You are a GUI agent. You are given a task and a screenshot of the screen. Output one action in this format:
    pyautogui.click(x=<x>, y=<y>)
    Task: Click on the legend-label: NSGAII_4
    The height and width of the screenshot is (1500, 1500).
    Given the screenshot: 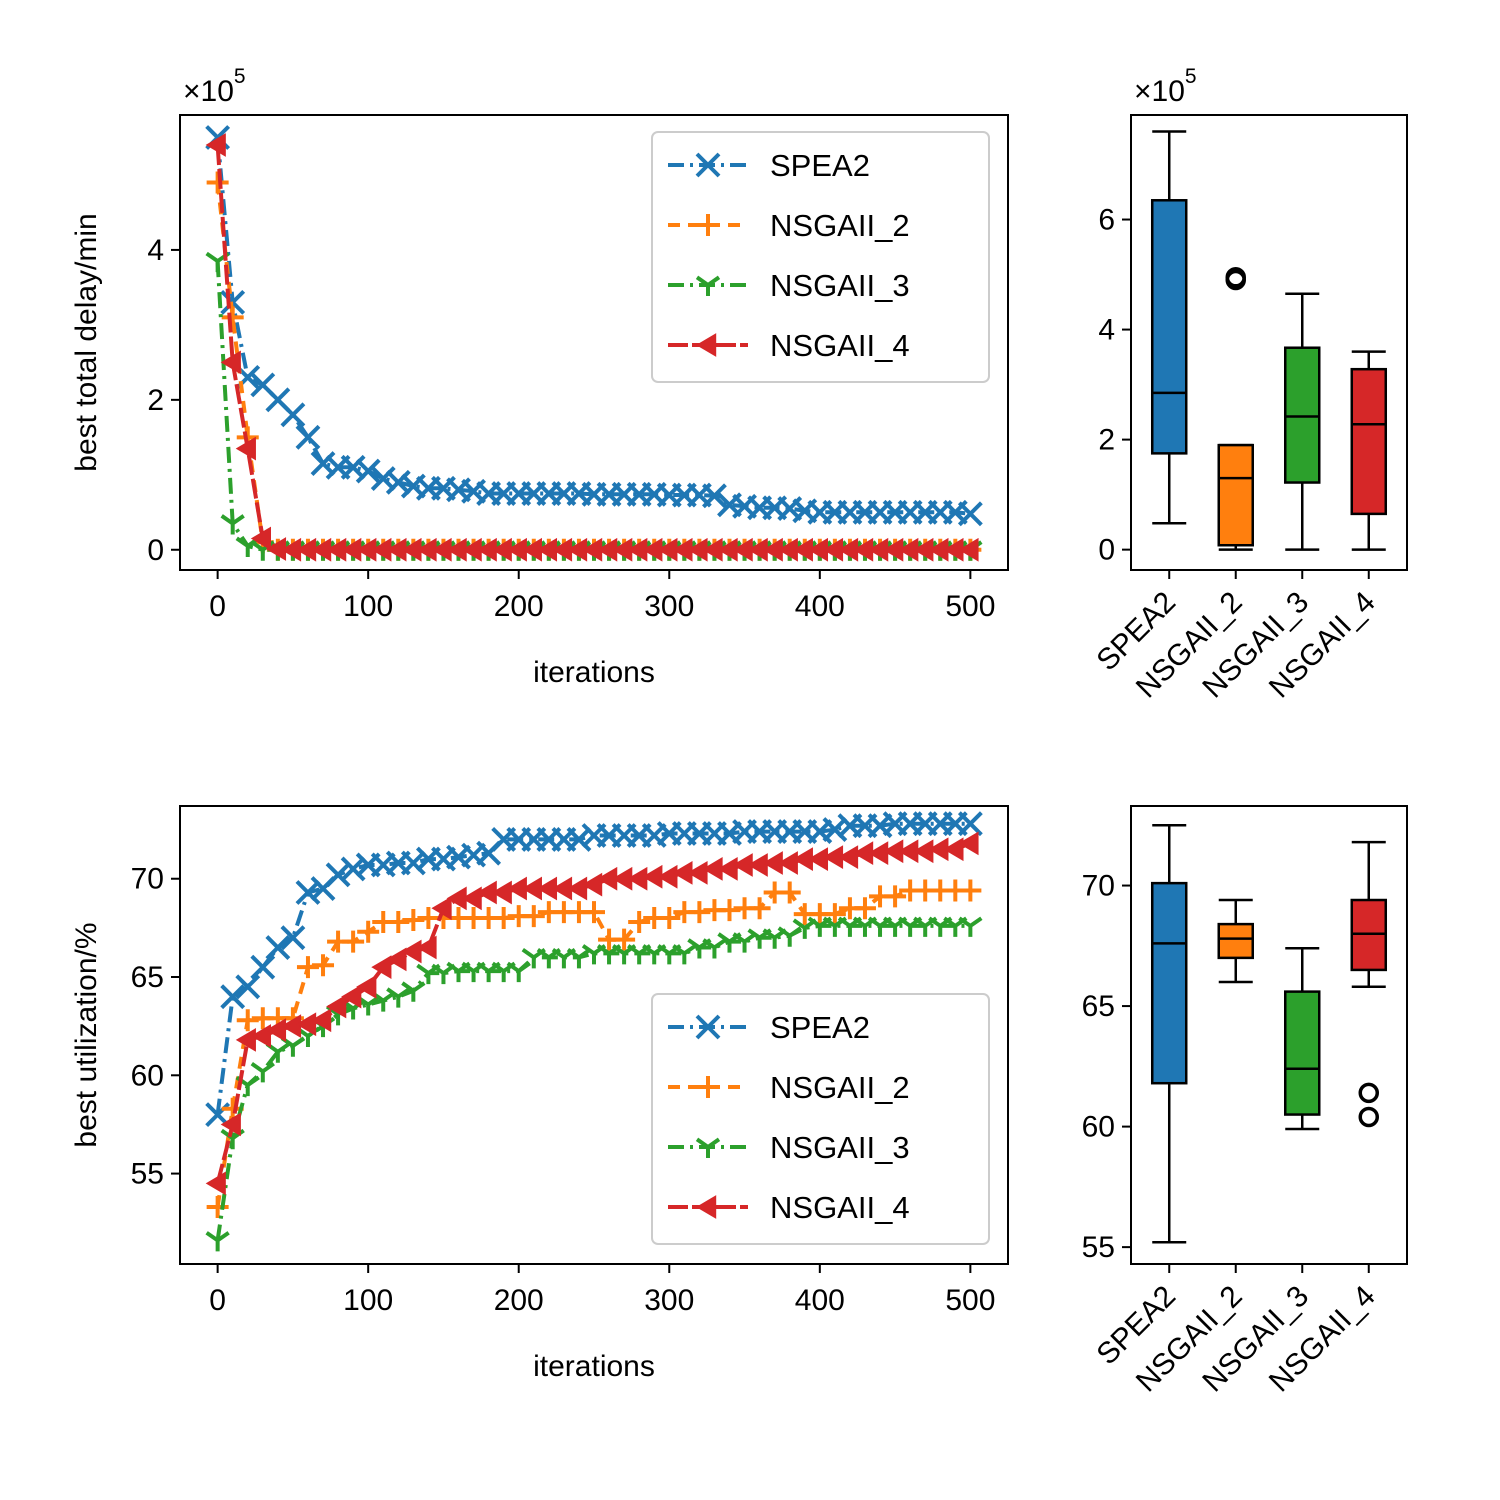 What is the action you would take?
    pyautogui.click(x=840, y=1207)
    